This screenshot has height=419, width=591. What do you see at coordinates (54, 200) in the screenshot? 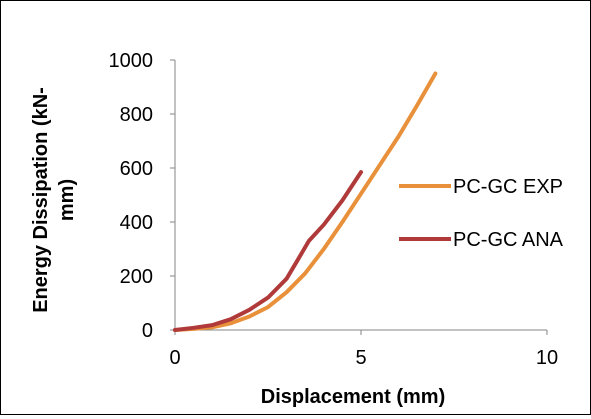
I see `y-axis-title: Energy Dissipation (kN-mm)` at bounding box center [54, 200].